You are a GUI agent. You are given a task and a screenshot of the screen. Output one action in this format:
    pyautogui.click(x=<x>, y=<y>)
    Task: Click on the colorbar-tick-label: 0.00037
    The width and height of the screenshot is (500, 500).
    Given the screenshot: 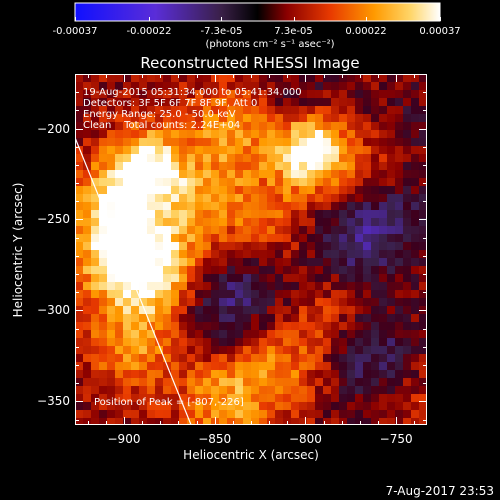 What is the action you would take?
    pyautogui.click(x=440, y=31)
    